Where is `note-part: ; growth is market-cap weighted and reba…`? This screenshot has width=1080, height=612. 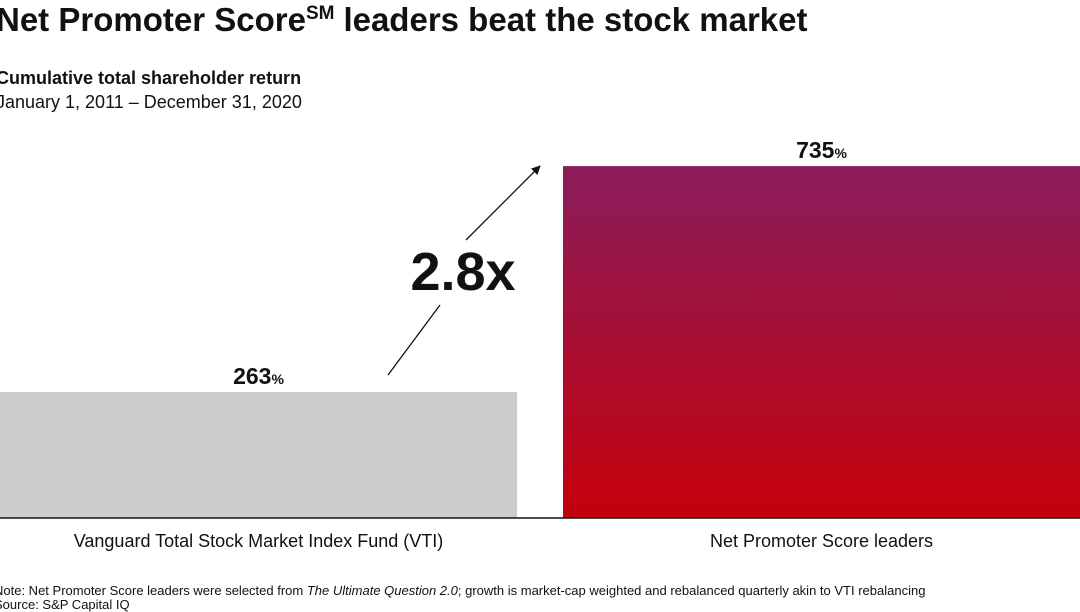 note-part: ; growth is market-cap weighted and reba… is located at coordinates (692, 590).